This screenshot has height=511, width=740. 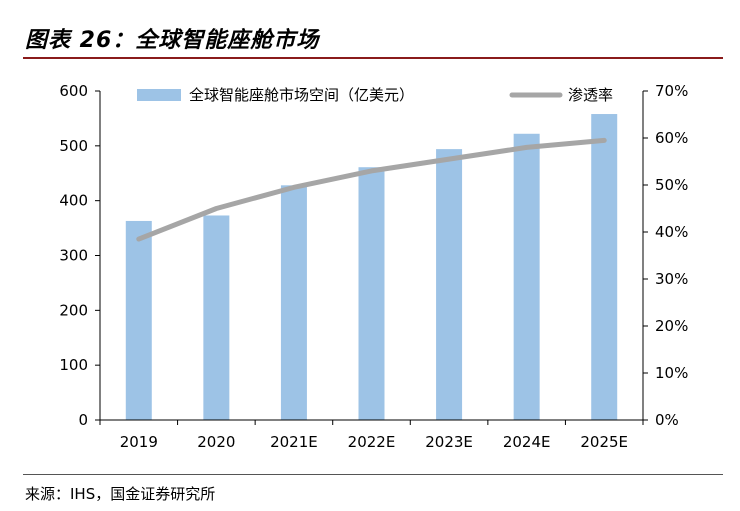 I want to click on left-tick-label: 400, so click(x=73, y=201).